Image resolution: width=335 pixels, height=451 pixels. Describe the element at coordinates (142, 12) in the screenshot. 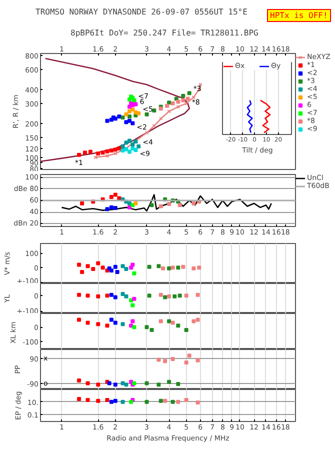

I see `chart-title: TROMSO NORWAY DYNASONDE 26-09-07 0556UT 15°E` at that location.